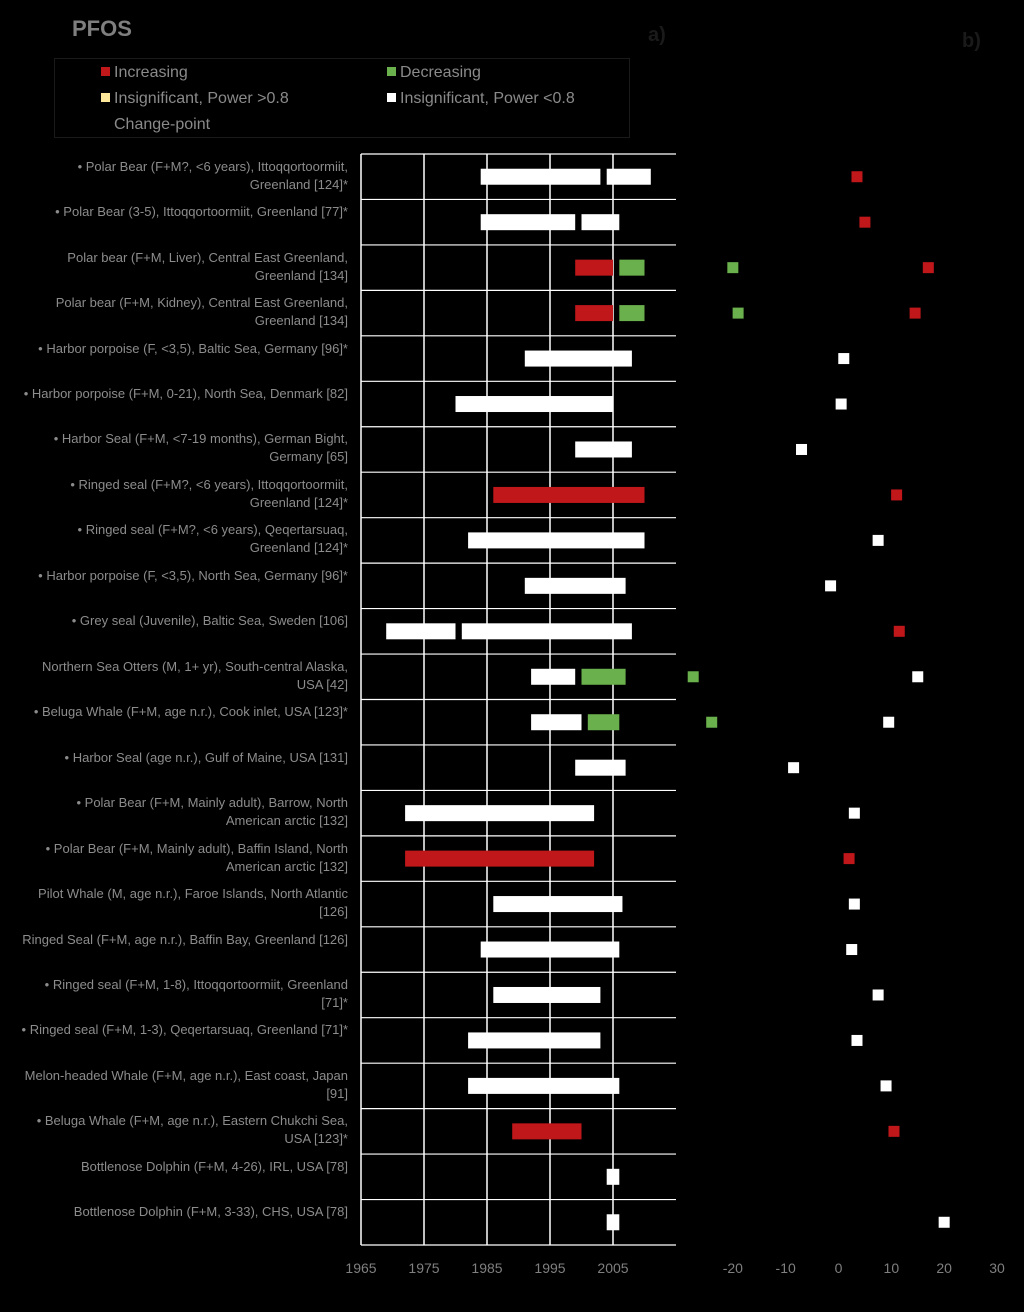 The image size is (1024, 1312). I want to click on x-tick-label-b: -10, so click(786, 1268).